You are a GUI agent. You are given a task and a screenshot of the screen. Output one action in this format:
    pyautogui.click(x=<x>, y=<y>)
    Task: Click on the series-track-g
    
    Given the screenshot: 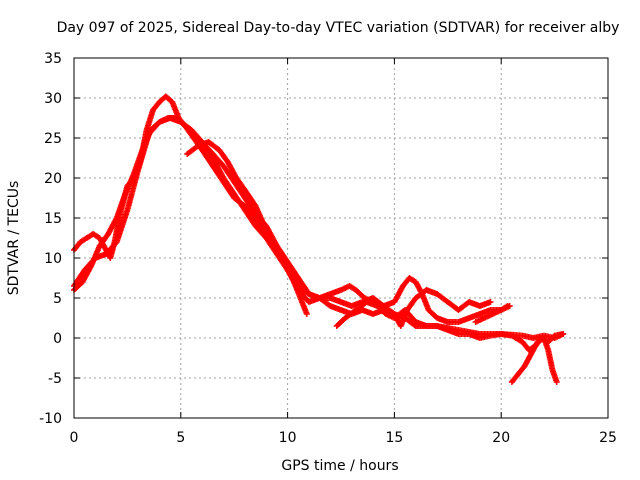 What is the action you would take?
    pyautogui.click(x=492, y=314)
    